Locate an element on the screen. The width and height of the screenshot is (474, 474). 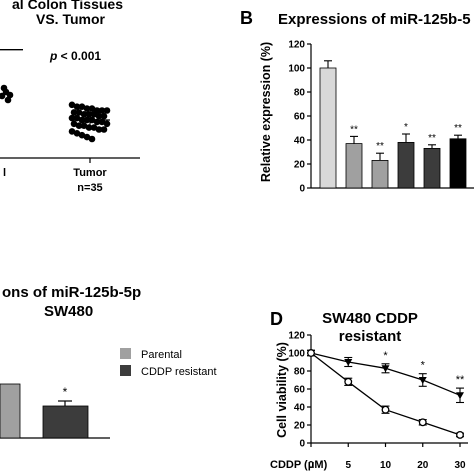
panel-d-letter: D is located at coordinates (276, 319).